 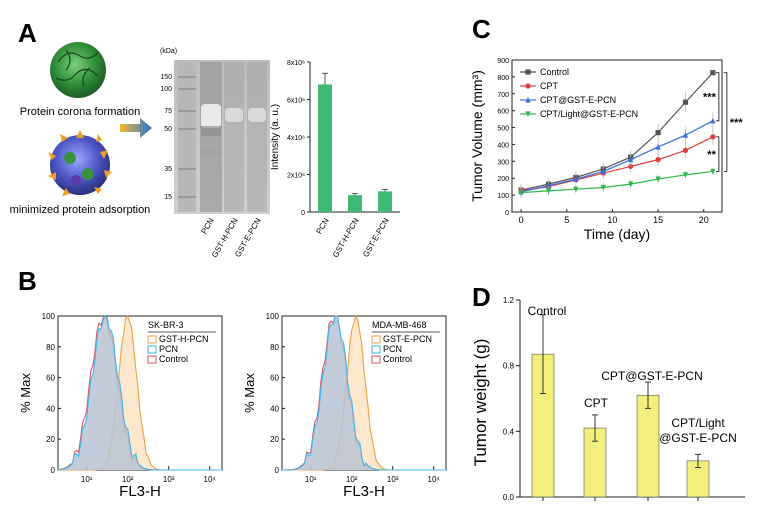 I want to click on histogram-line, so click(x=139, y=393).